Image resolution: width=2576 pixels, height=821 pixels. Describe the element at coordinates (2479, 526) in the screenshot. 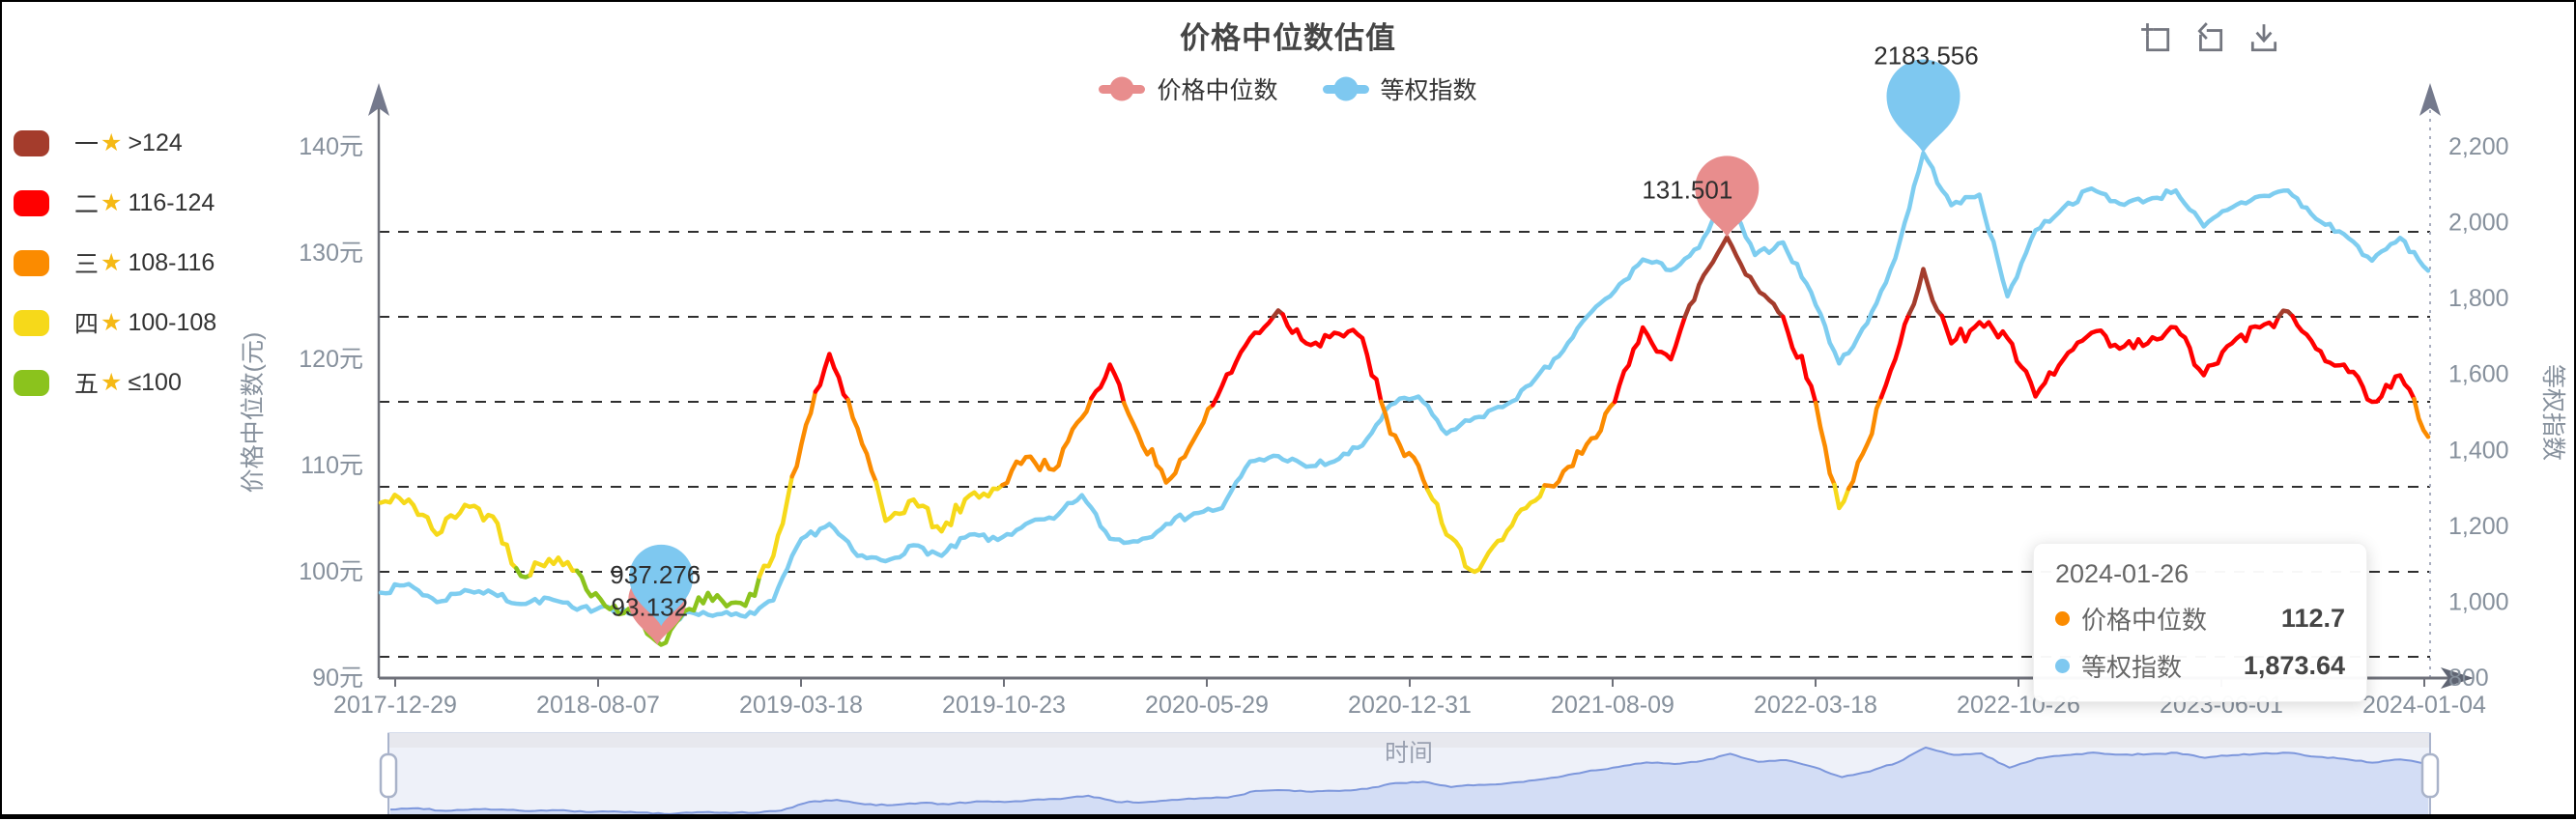

I see `right-axis-tick-label: 1,200` at that location.